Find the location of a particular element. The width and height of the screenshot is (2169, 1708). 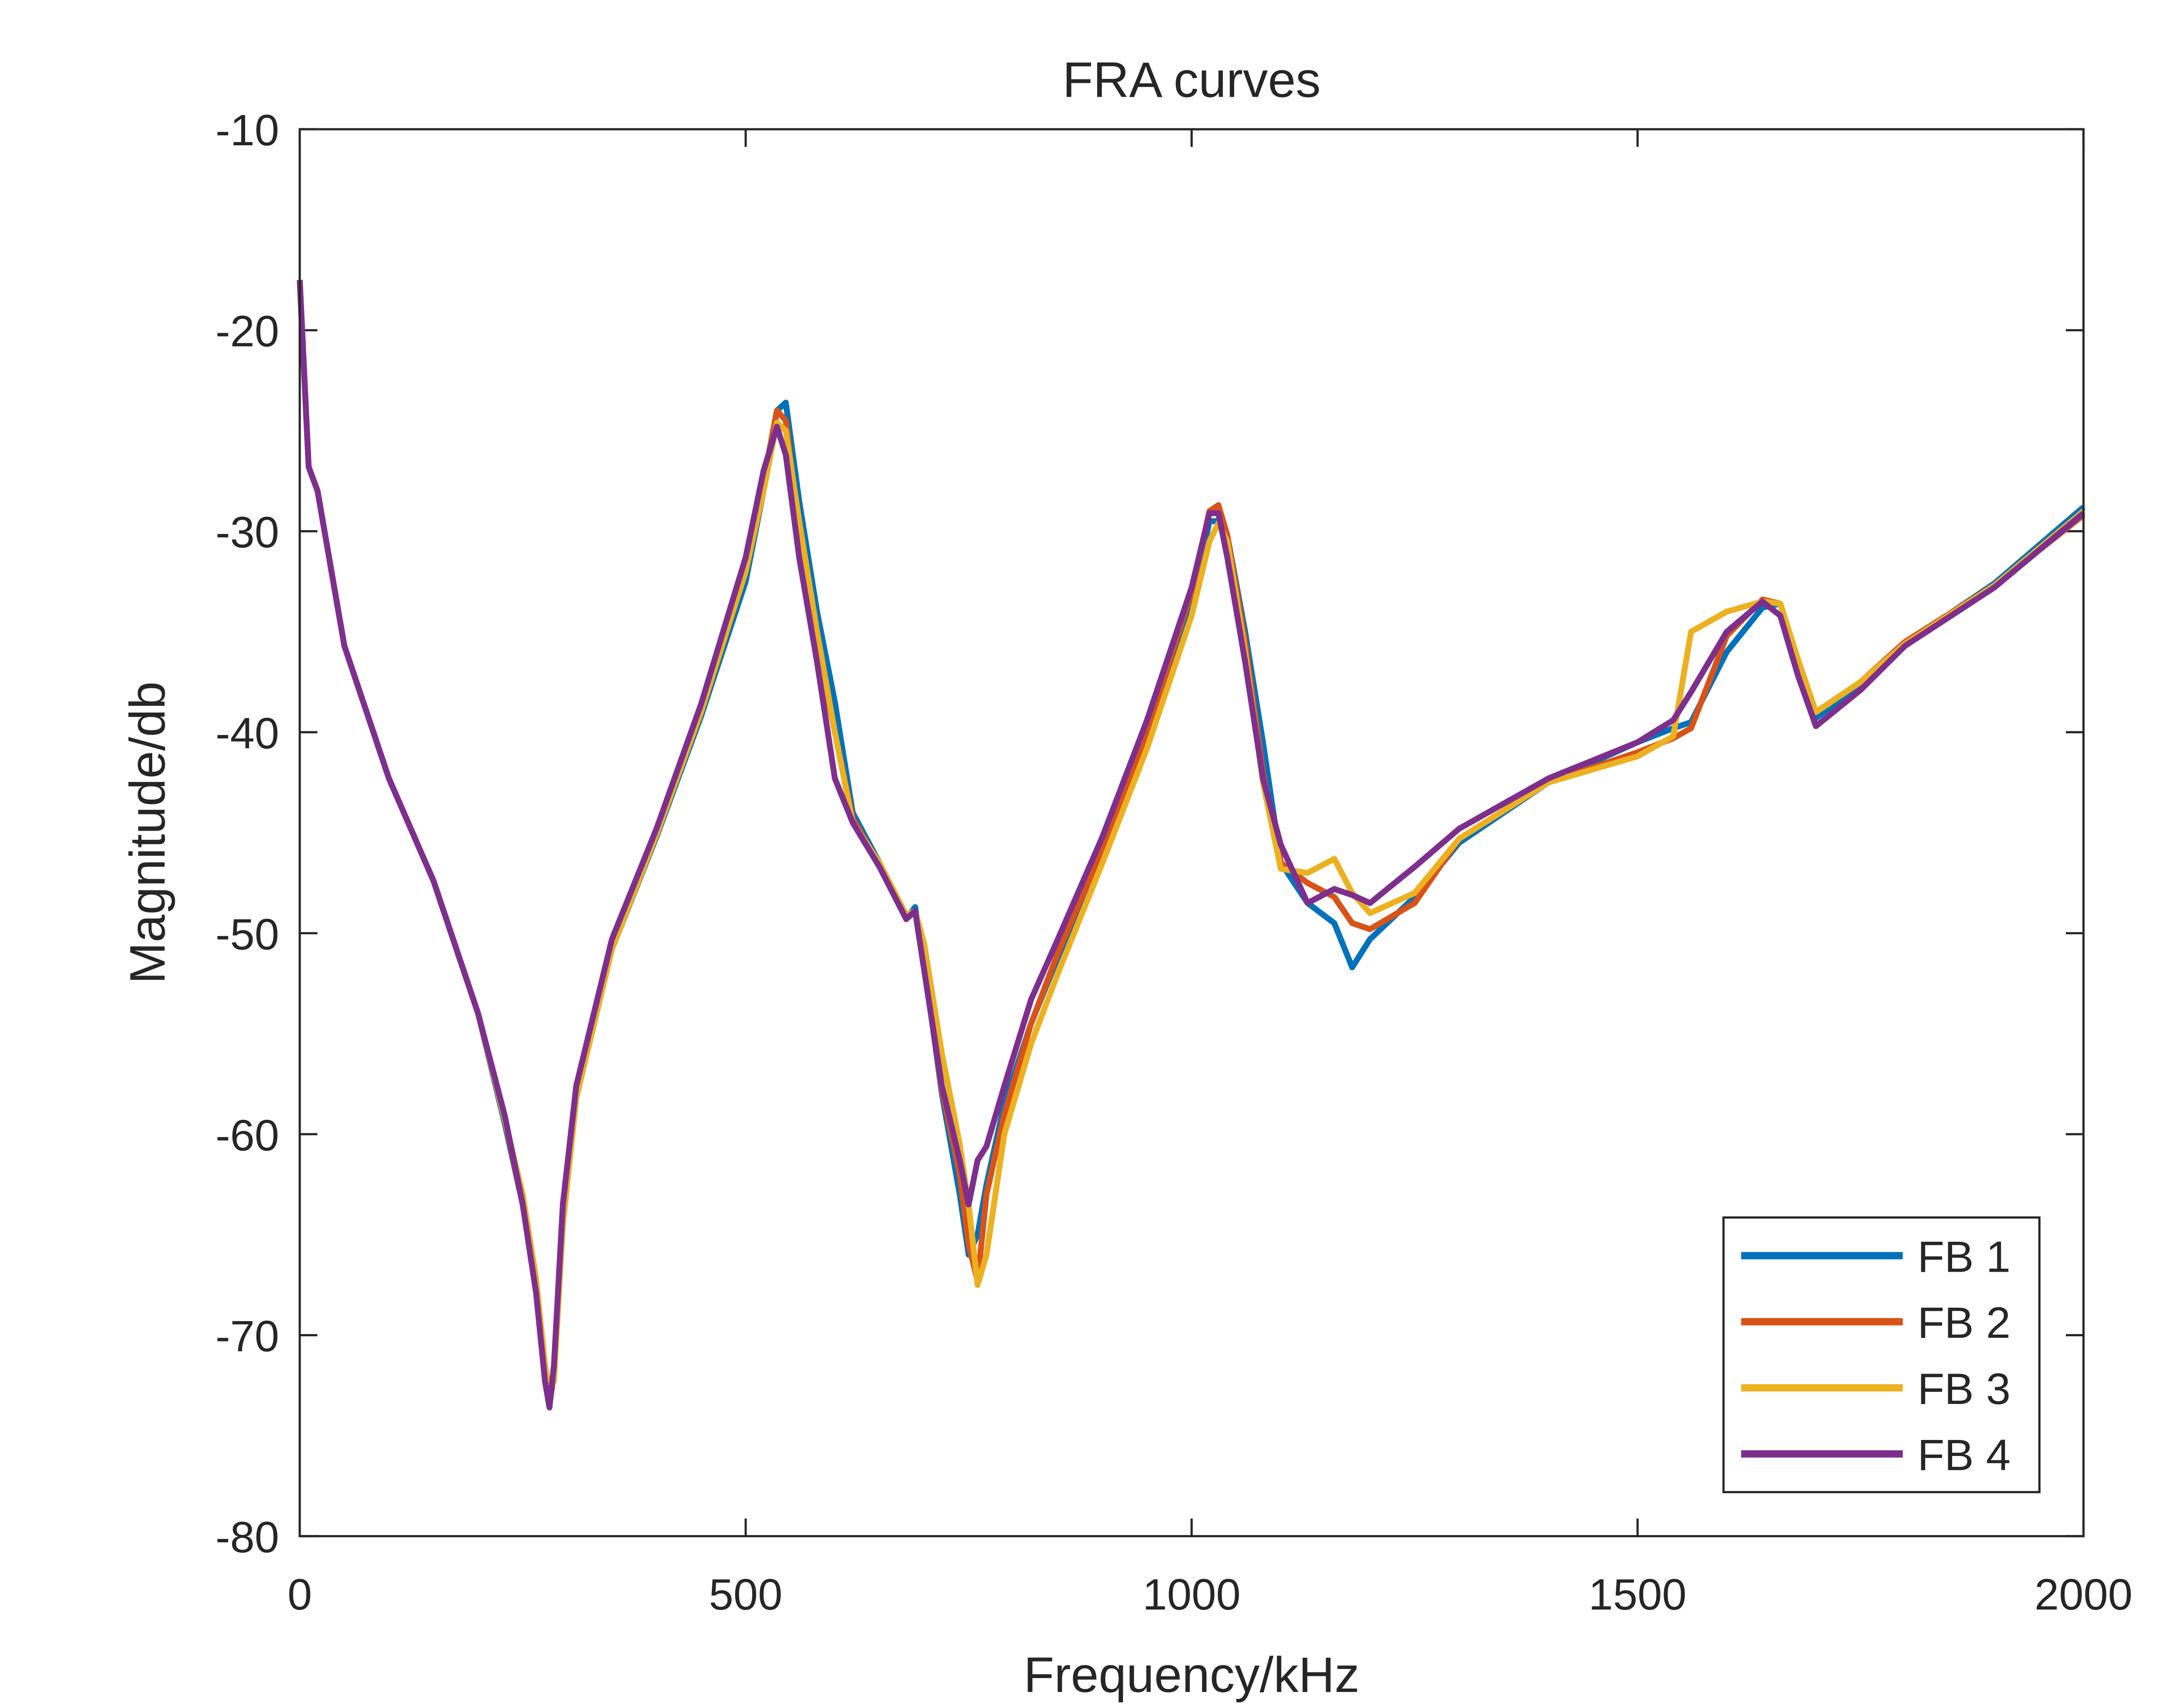

x-tick-label: 2000 is located at coordinates (2084, 1595).